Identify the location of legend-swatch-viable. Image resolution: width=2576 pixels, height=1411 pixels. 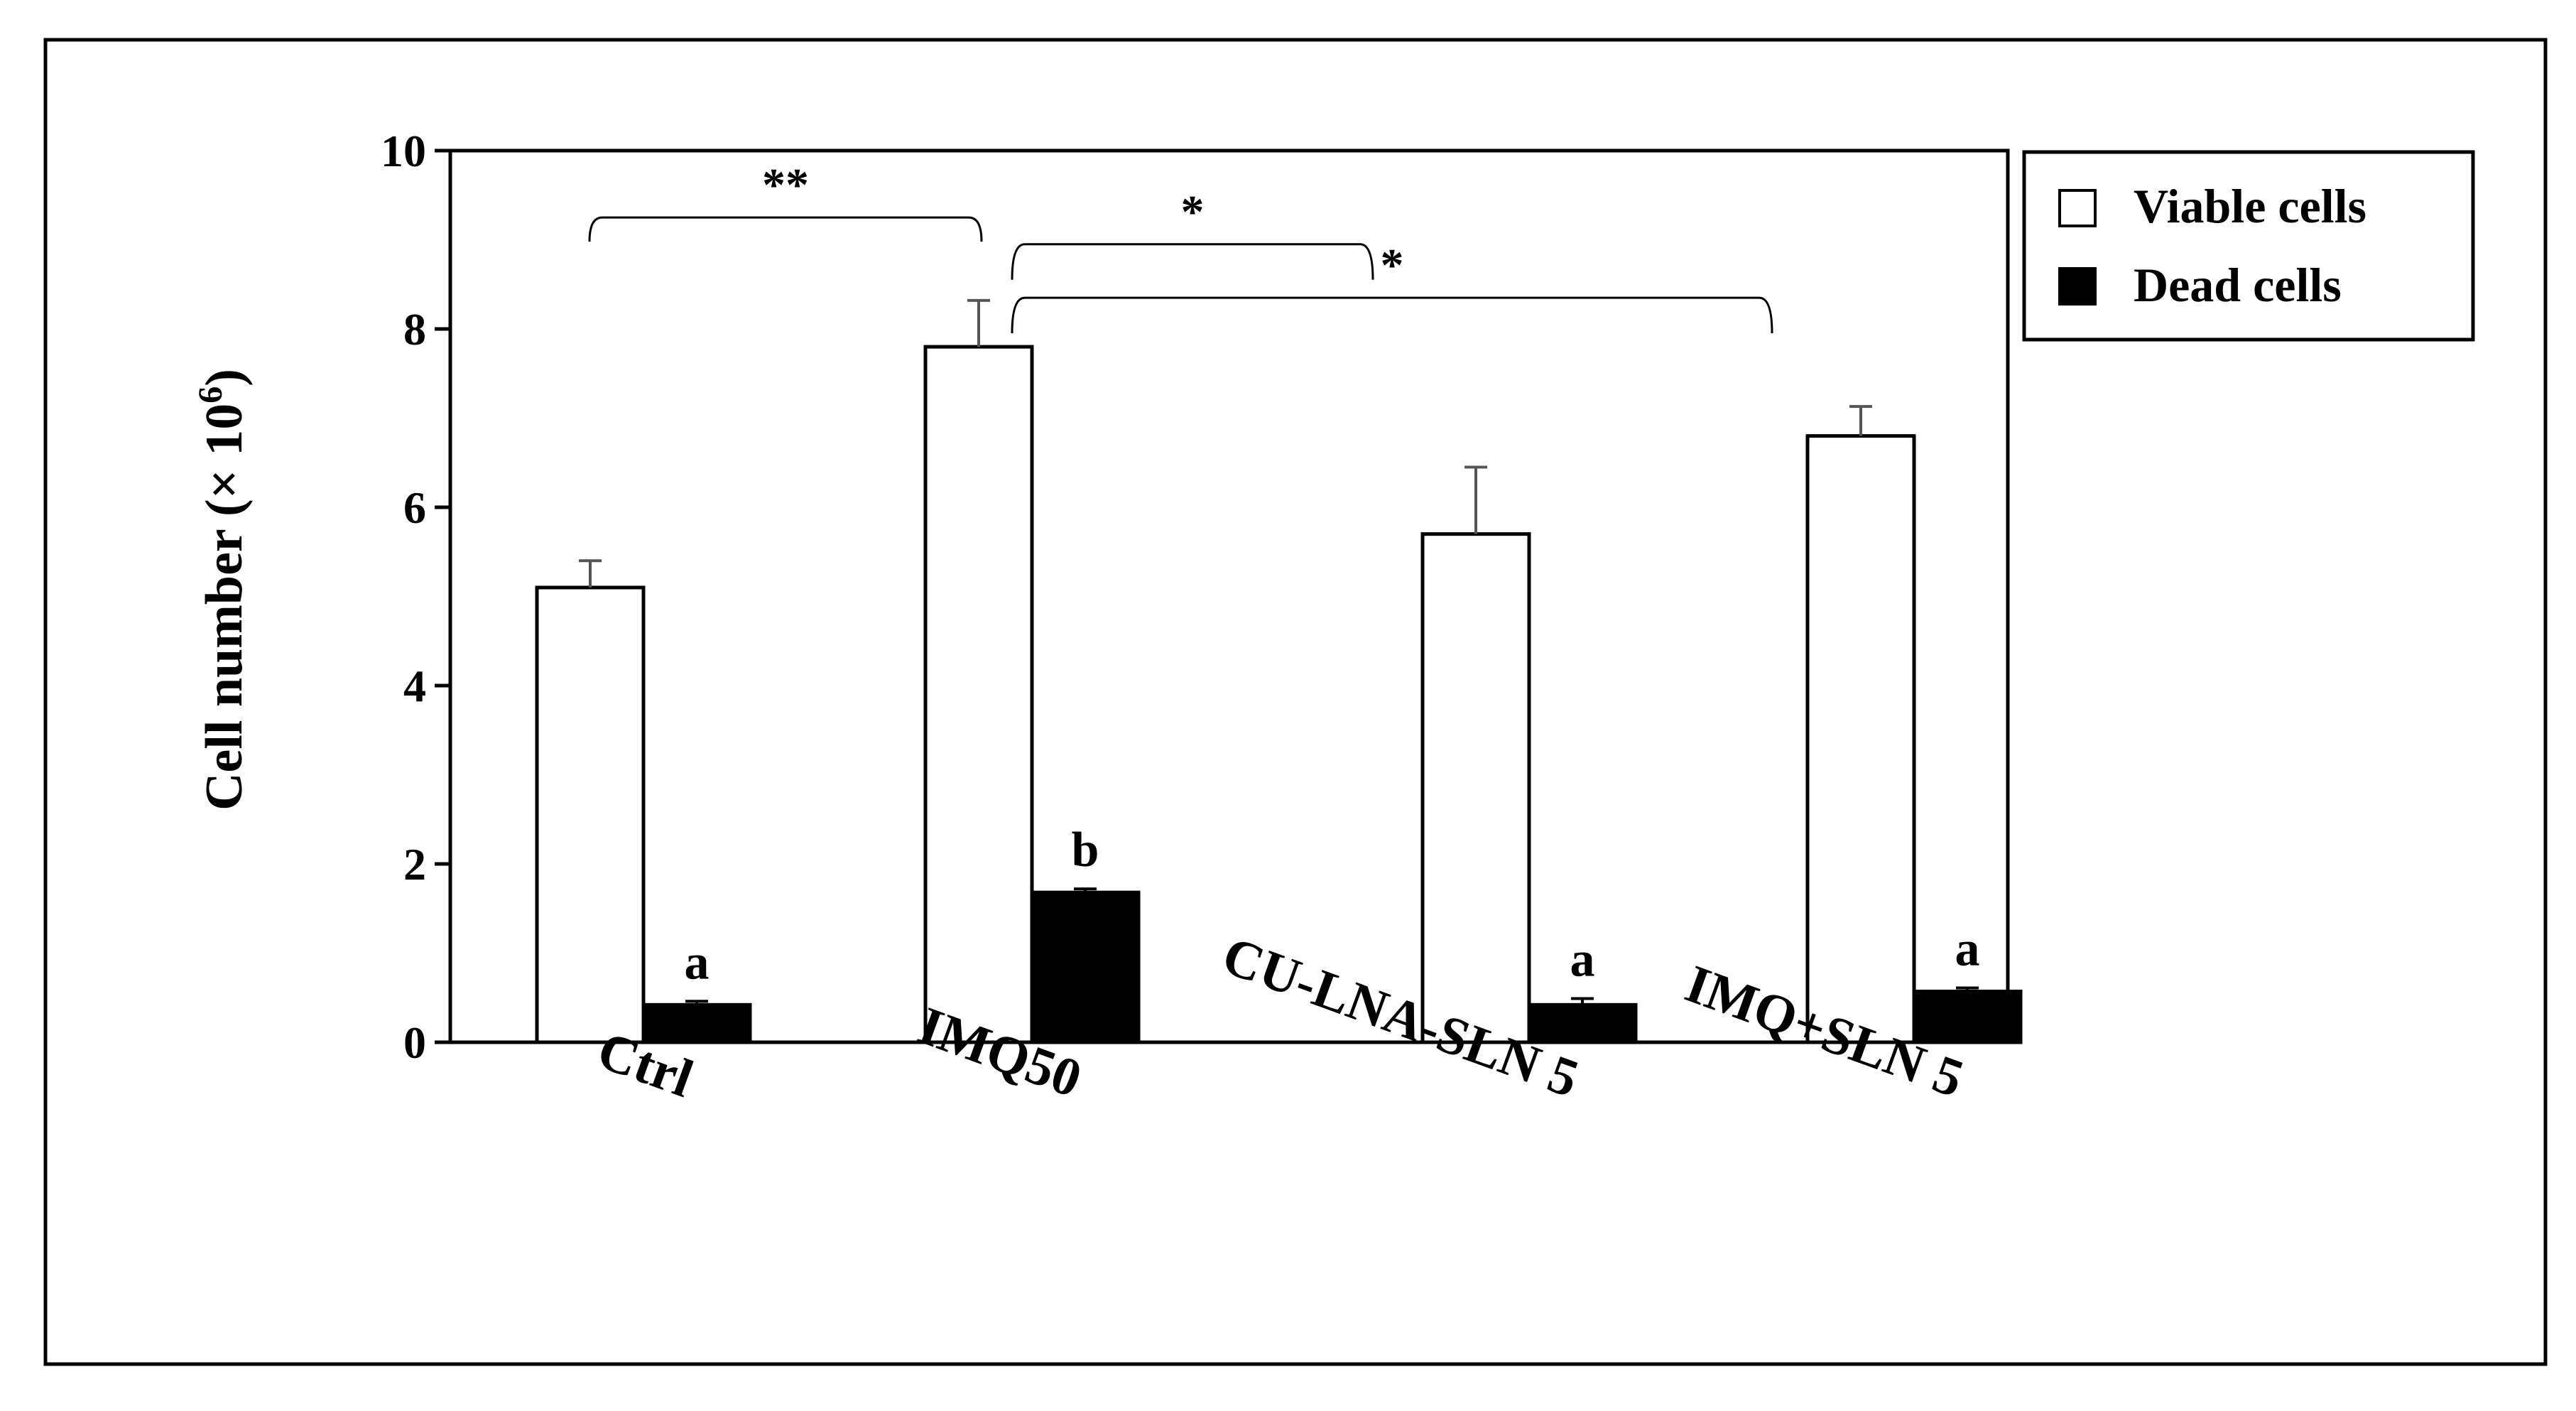
(2077, 208).